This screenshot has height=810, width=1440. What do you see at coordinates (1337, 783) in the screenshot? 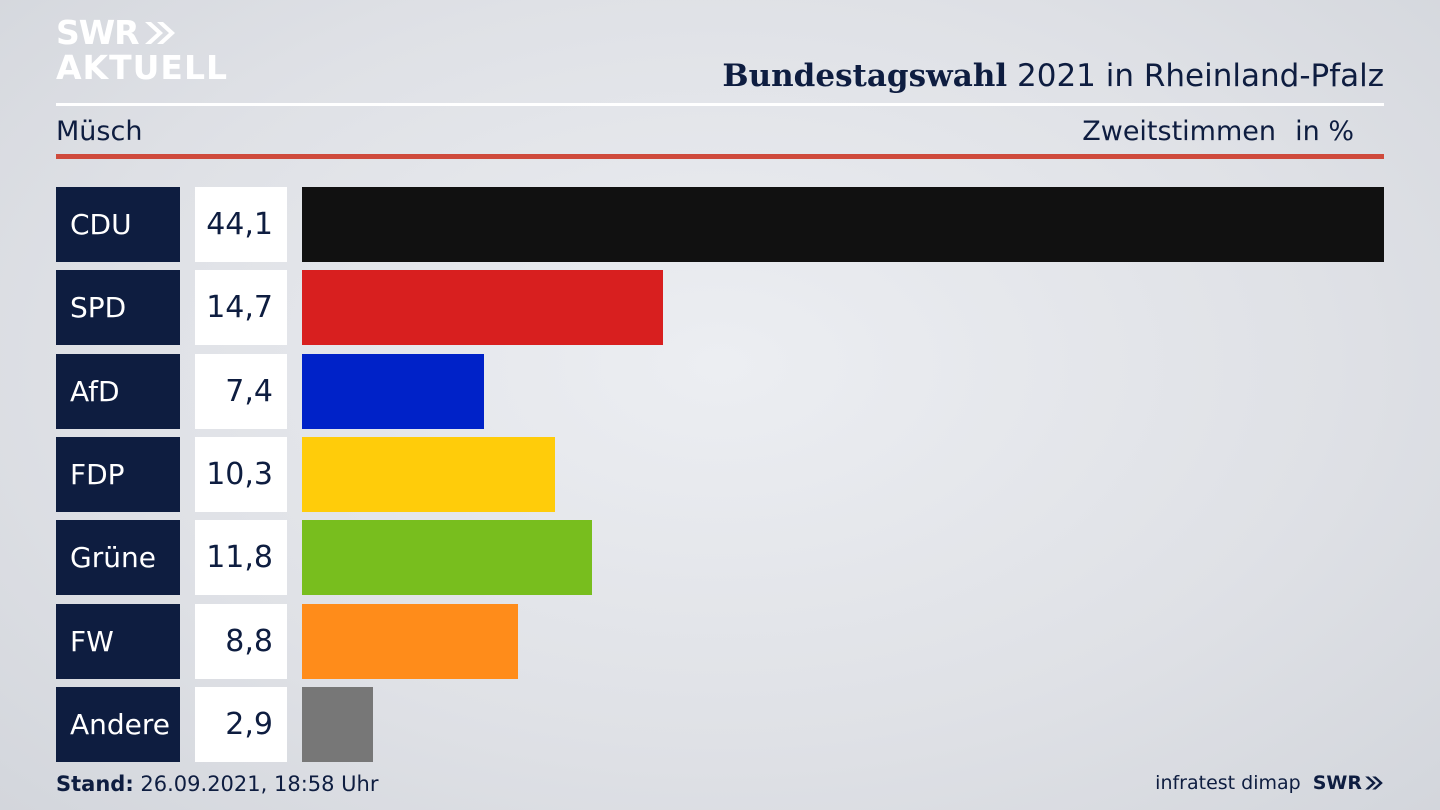
I see `swr-footer-text: SWR` at bounding box center [1337, 783].